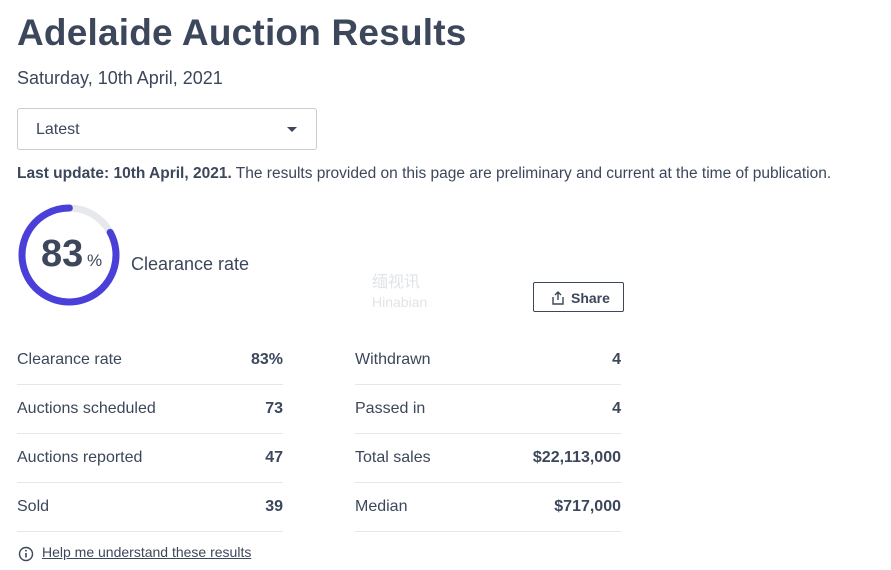 The height and width of the screenshot is (570, 891). Describe the element at coordinates (590, 298) in the screenshot. I see `share-label: Share` at that location.